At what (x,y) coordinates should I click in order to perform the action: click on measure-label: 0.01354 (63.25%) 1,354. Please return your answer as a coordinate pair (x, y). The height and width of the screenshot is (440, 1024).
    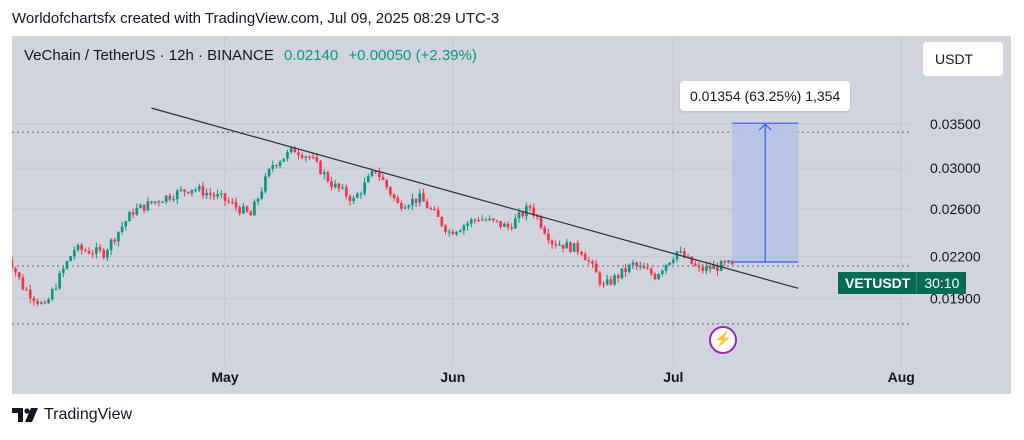
    Looking at the image, I should click on (765, 96).